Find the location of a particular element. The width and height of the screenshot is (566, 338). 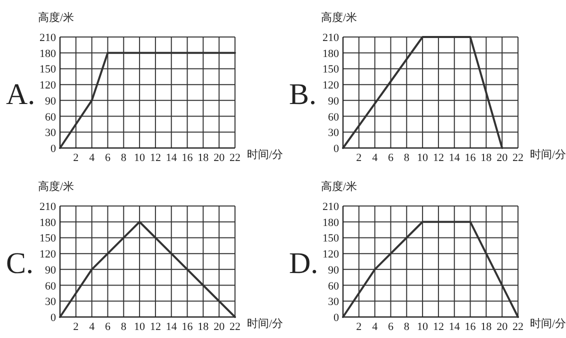

text: B. is located at coordinates (303, 94).